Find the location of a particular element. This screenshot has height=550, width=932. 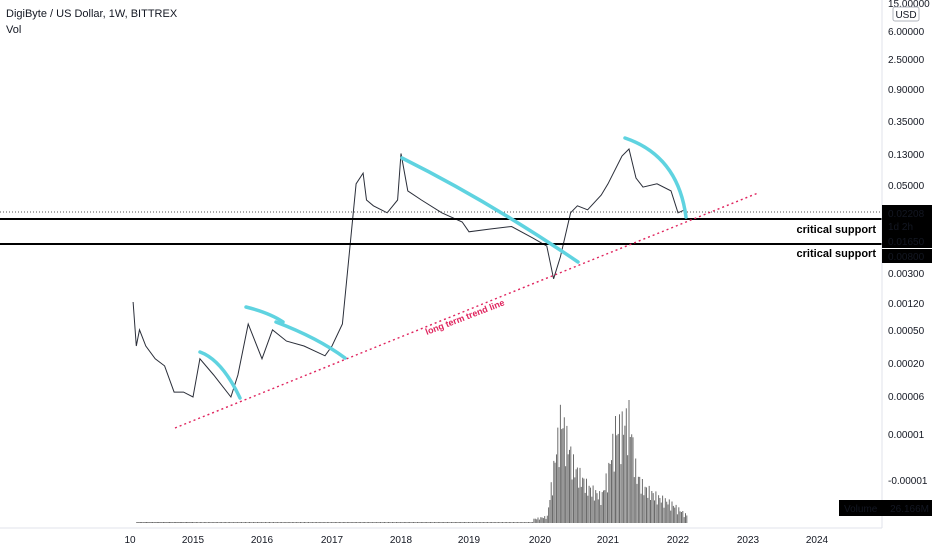

last-price-value: 0.02208 is located at coordinates (906, 214).